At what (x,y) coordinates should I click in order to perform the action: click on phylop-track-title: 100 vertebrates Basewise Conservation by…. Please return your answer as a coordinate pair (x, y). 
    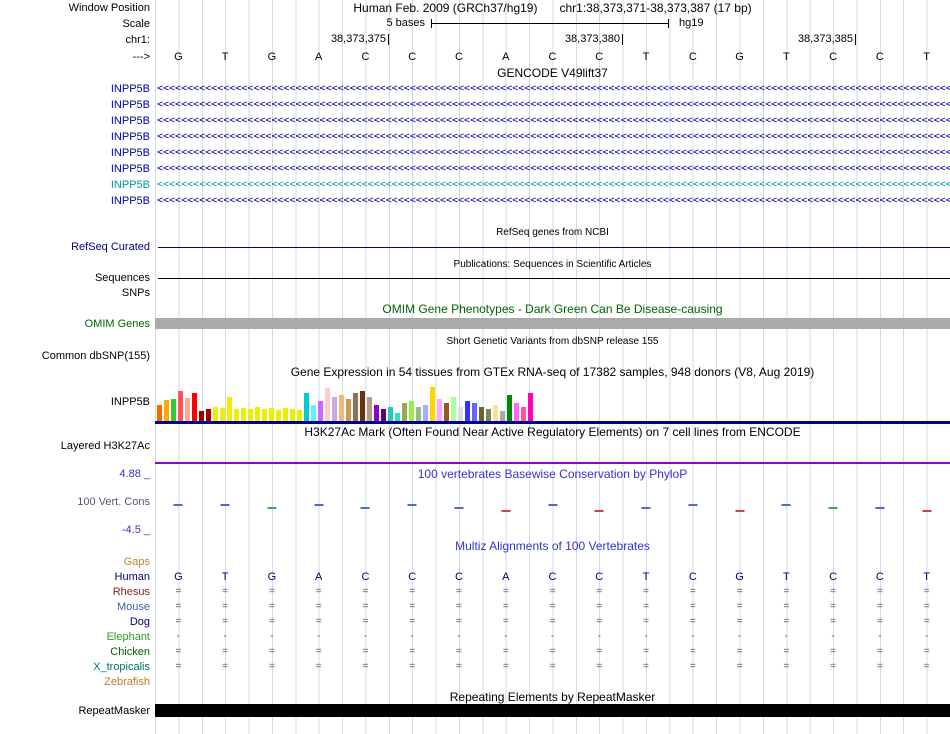
    Looking at the image, I should click on (552, 474).